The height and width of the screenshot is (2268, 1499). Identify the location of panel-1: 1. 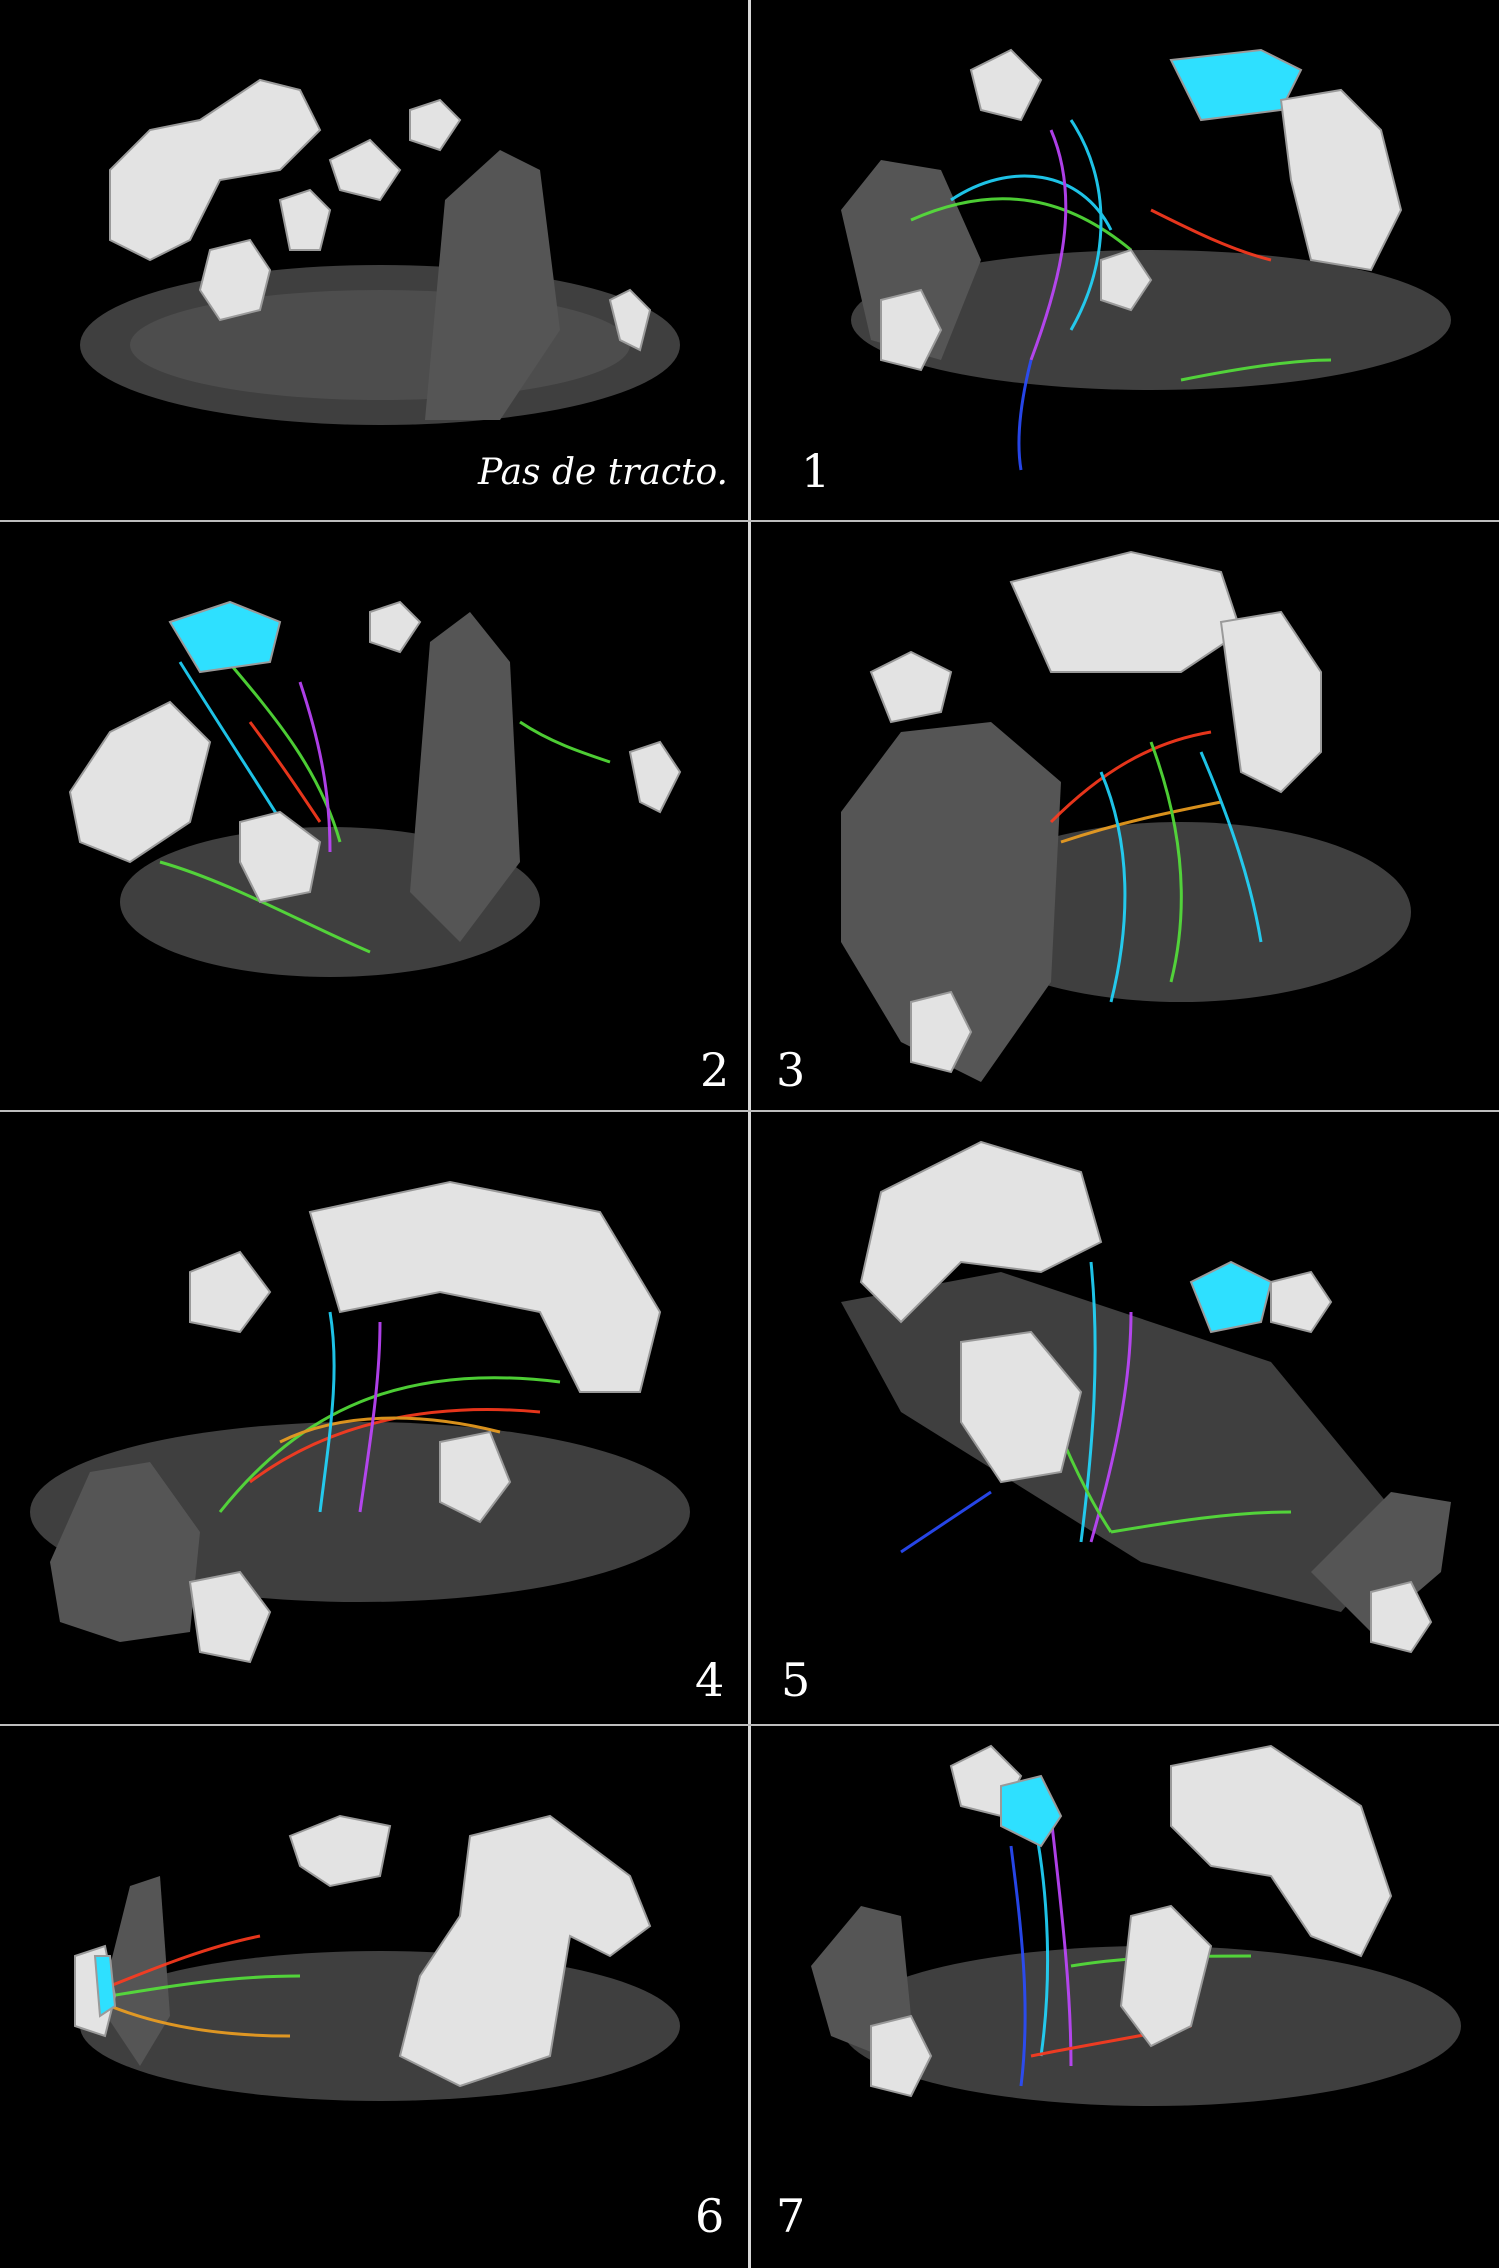
(1125, 260).